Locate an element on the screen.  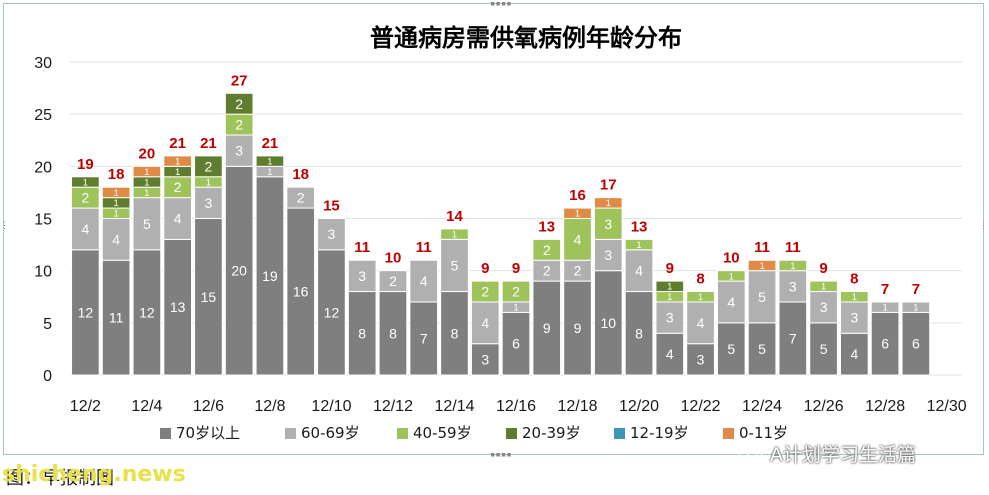
y-tick-label: 25 is located at coordinates (43, 115).